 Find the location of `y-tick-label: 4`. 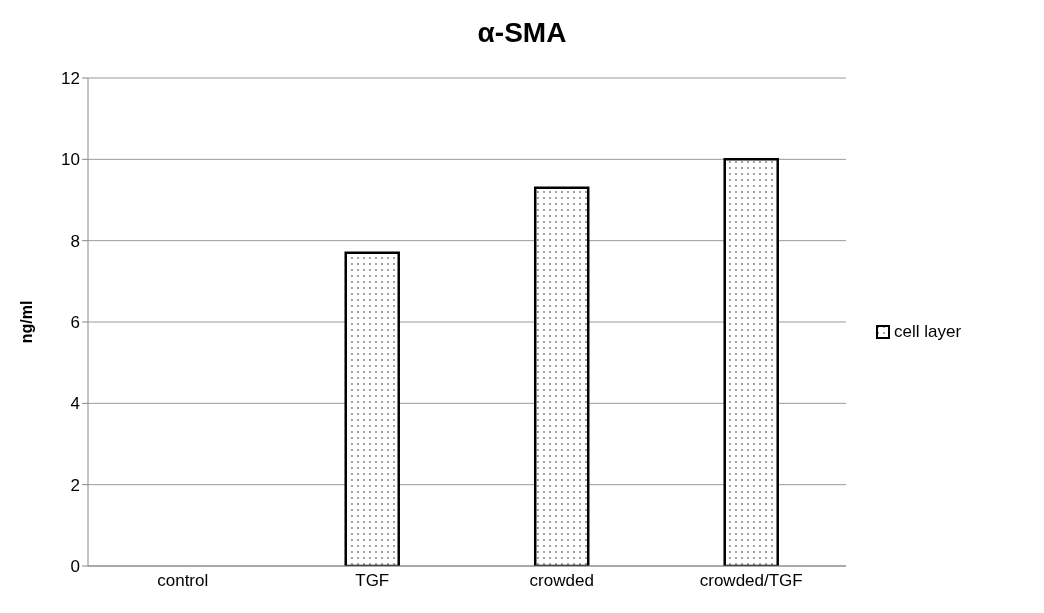

y-tick-label: 4 is located at coordinates (75, 404).